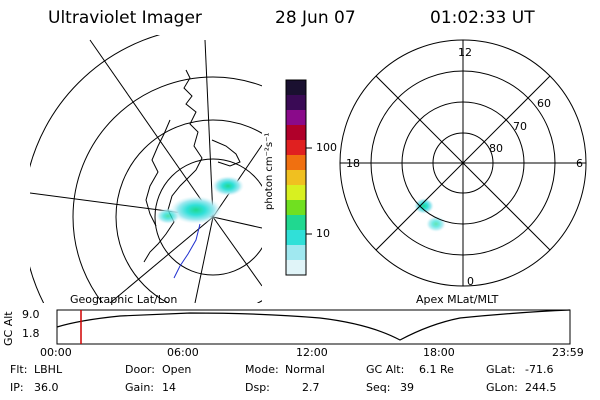 The width and height of the screenshot is (600, 400). Describe the element at coordinates (544, 103) in the screenshot. I see `mlat-60-label: 60` at that location.